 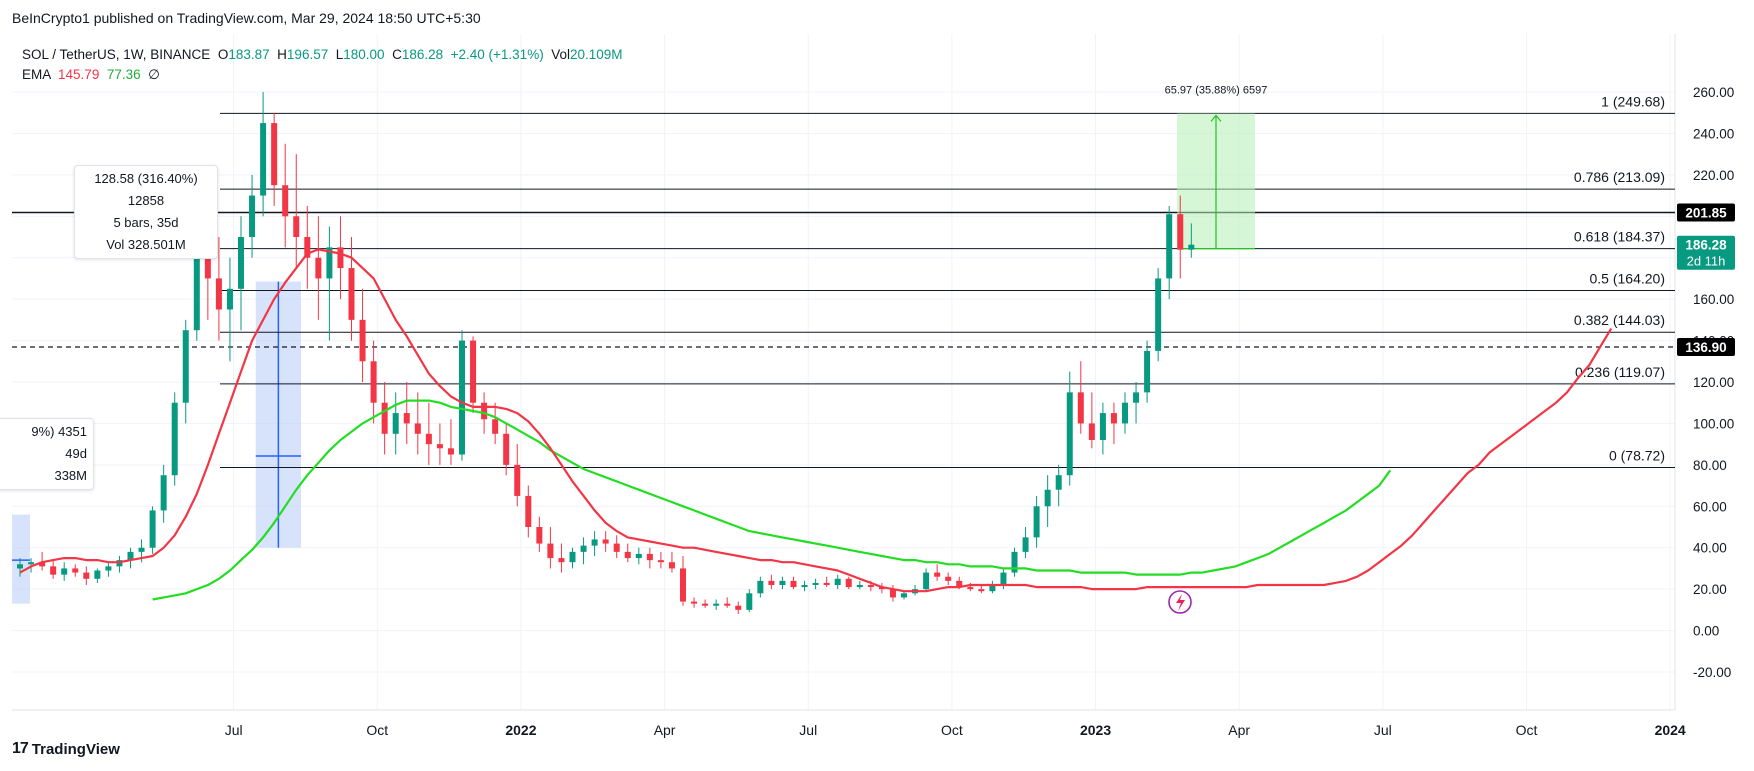 What do you see at coordinates (59, 431) in the screenshot?
I see `left-tooltip-line1: 9%) 4351` at bounding box center [59, 431].